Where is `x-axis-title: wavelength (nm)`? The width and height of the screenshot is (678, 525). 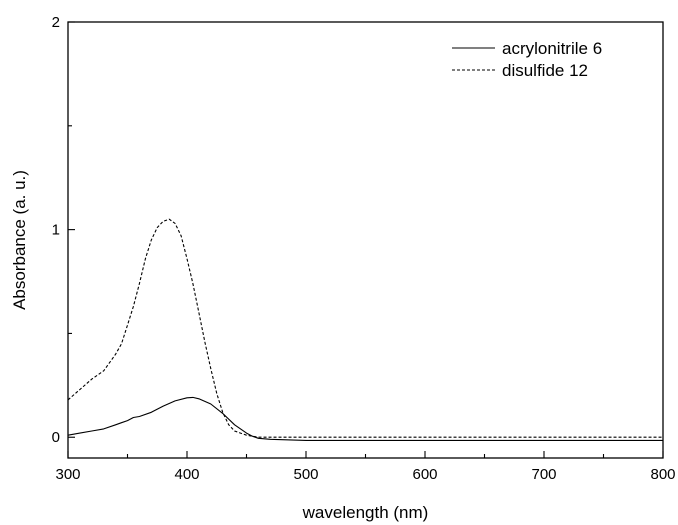 x-axis-title: wavelength (nm) is located at coordinates (365, 512).